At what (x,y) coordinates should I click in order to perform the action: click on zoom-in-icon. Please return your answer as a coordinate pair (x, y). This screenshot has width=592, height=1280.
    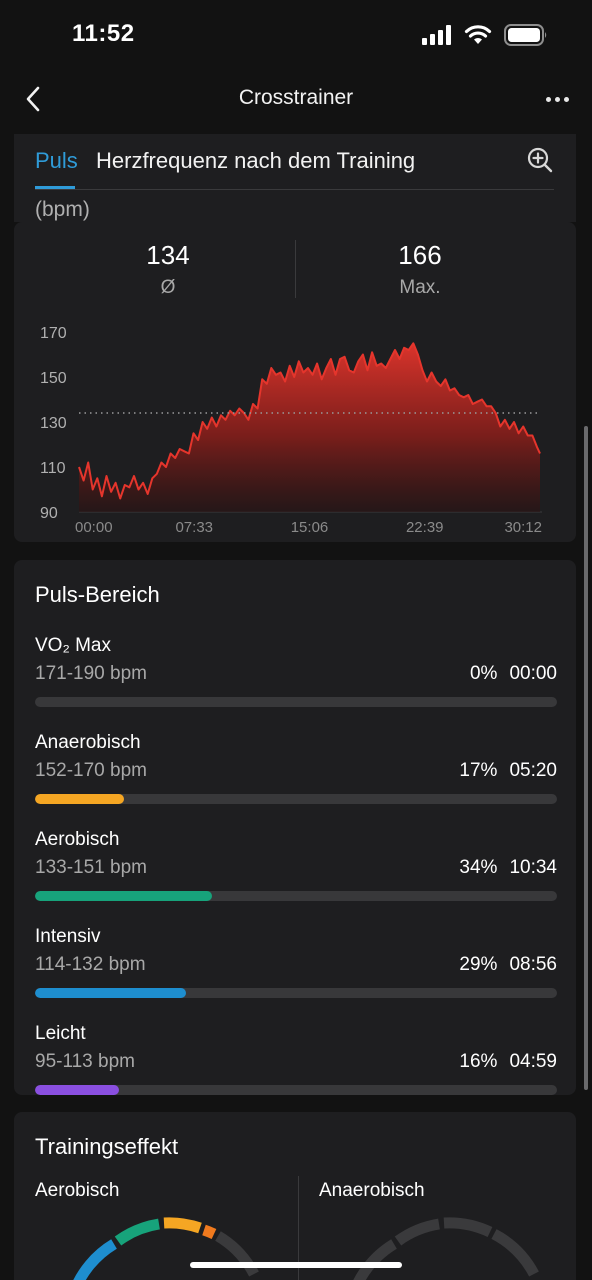
    Looking at the image, I should click on (540, 160).